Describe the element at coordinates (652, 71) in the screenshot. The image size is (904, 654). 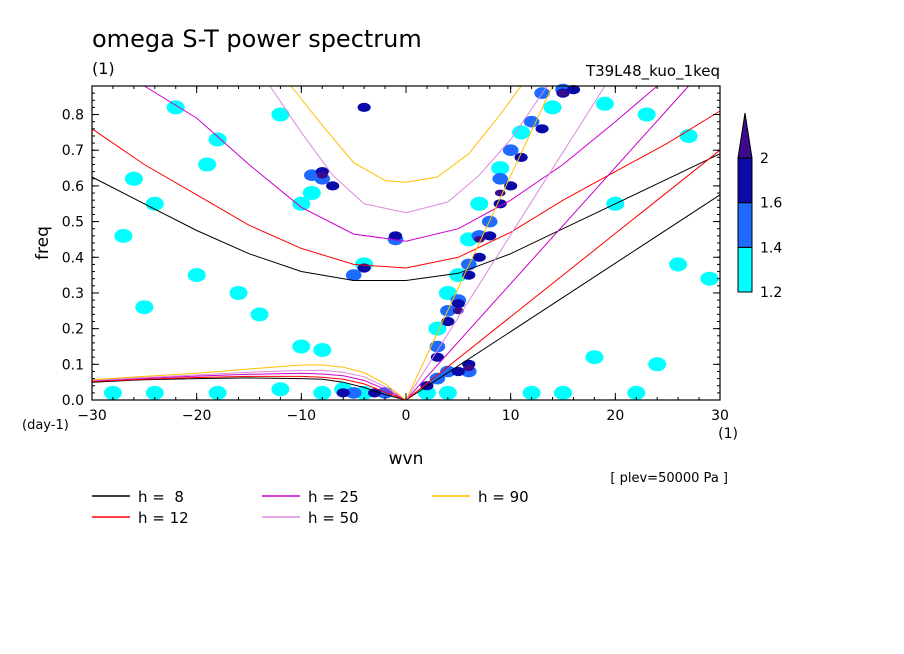
I see `chart-subtitle-right: T39L48_kuo_1keq` at that location.